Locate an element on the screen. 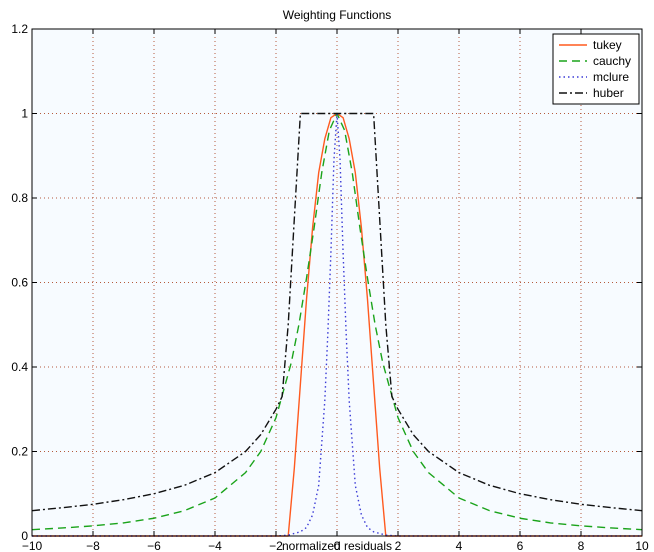 The height and width of the screenshot is (552, 654). x-tick-label: 2 is located at coordinates (398, 545).